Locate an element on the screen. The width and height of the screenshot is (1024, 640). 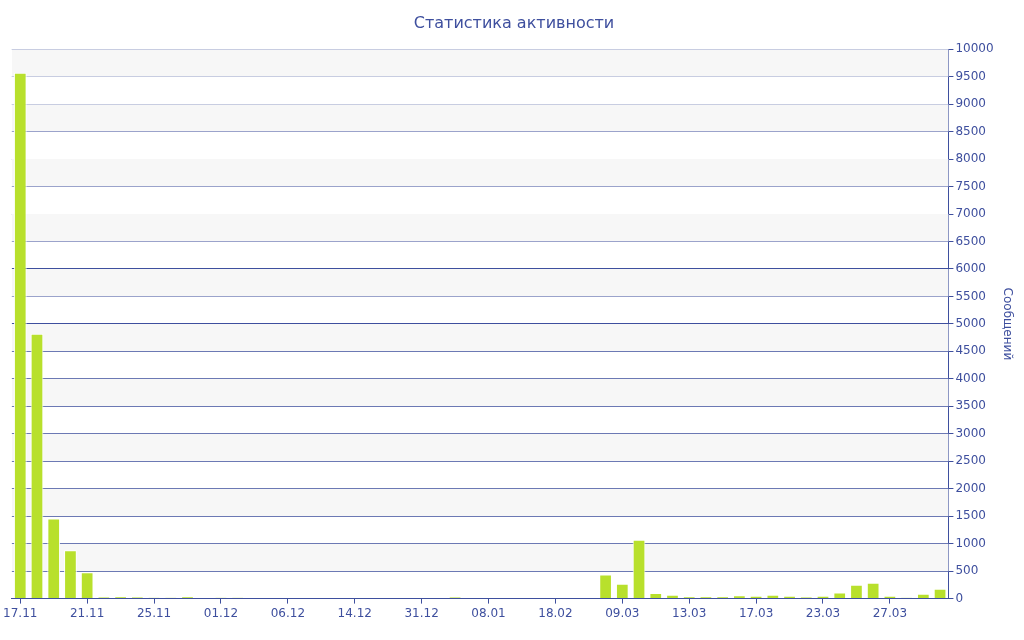
x-tick-label: 31.12 is located at coordinates (421, 612).